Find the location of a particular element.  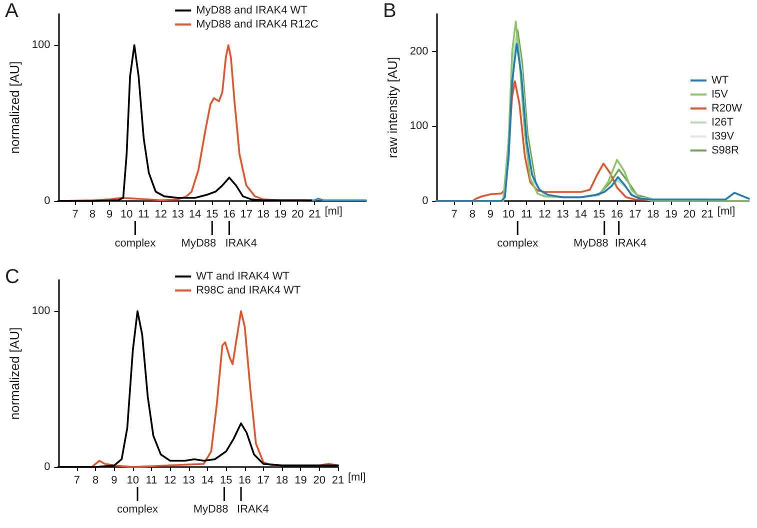

legend-label: S98R is located at coordinates (725, 150).